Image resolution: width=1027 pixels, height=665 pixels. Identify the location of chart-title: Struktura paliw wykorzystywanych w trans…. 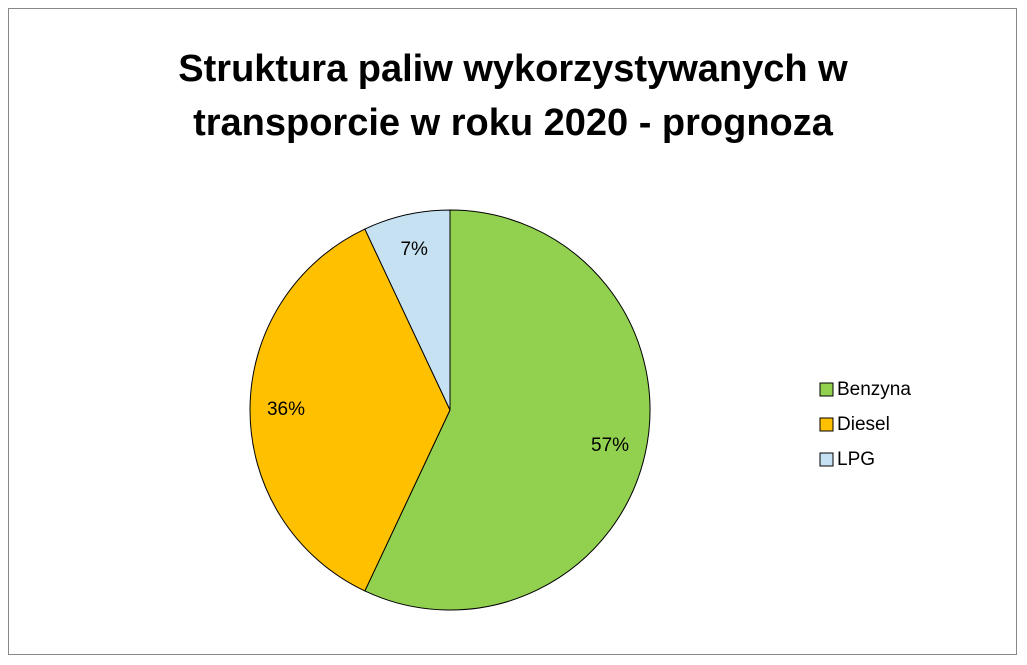
(513, 96).